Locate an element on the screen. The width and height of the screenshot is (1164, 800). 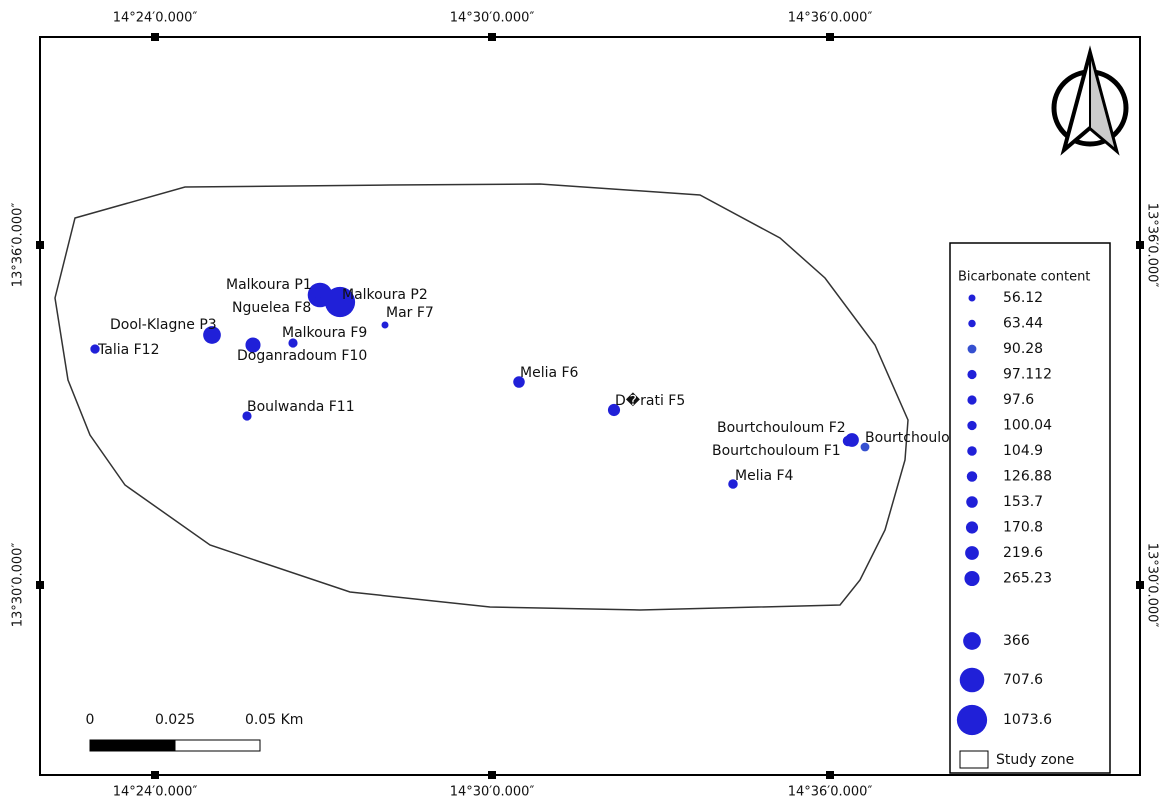
legend-label: 707.6 is located at coordinates (1023, 680).